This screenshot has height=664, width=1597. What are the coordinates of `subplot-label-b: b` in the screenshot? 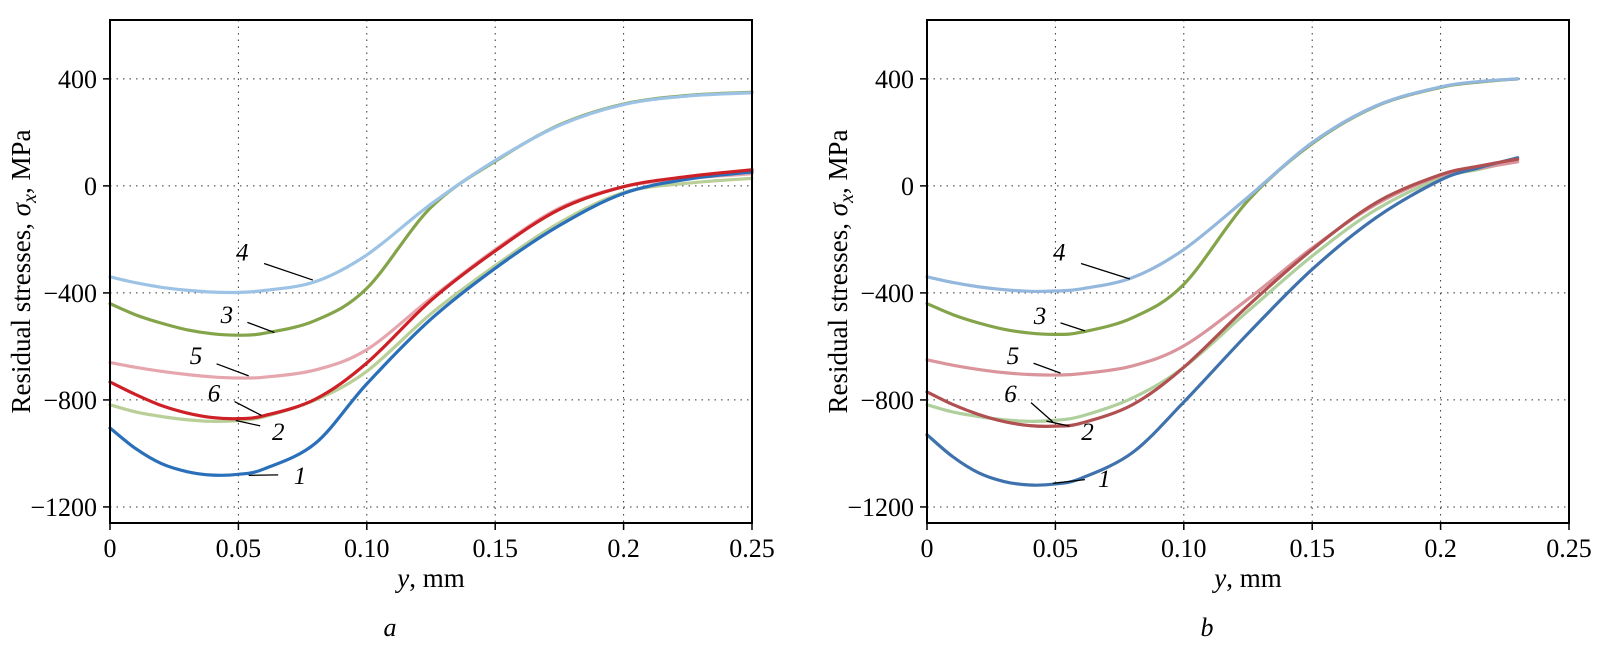 It's located at (1207, 627).